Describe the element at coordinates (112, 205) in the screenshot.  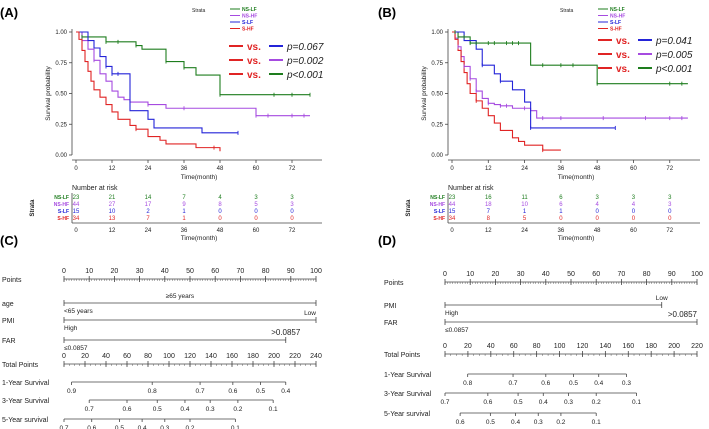
I see `risk-count: 27` at that location.